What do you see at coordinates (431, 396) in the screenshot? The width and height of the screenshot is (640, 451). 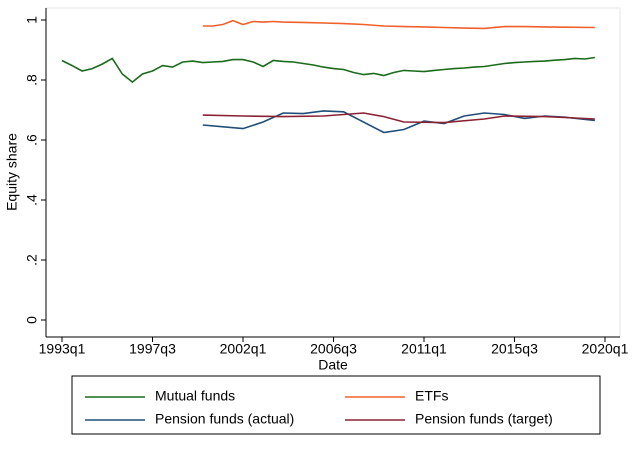 I see `legend-label: ETFs` at bounding box center [431, 396].